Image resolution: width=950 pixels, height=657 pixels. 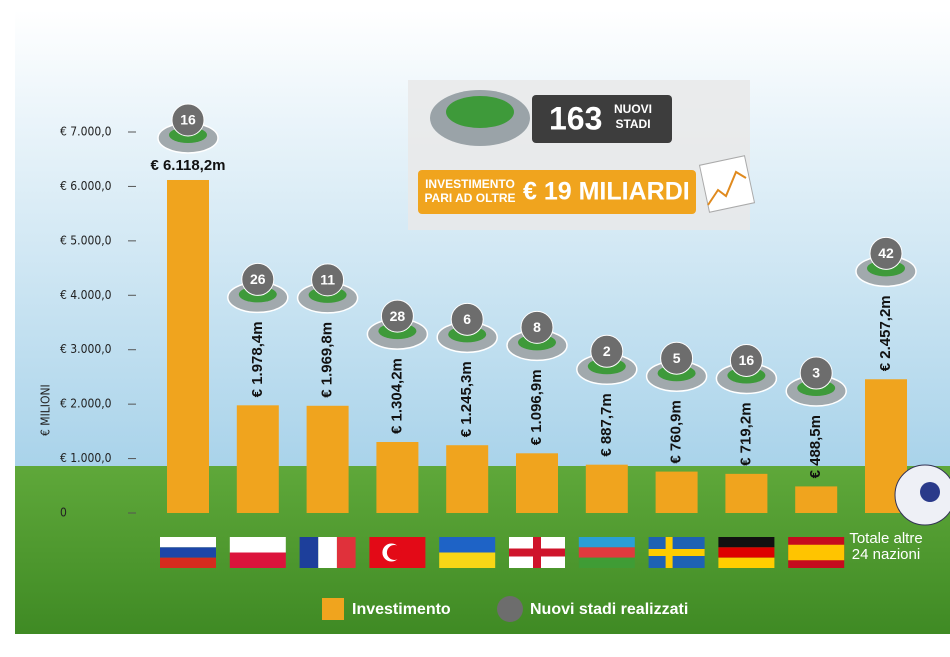 I want to click on y-tick-label: € 3.000,0, so click(x=86, y=349).